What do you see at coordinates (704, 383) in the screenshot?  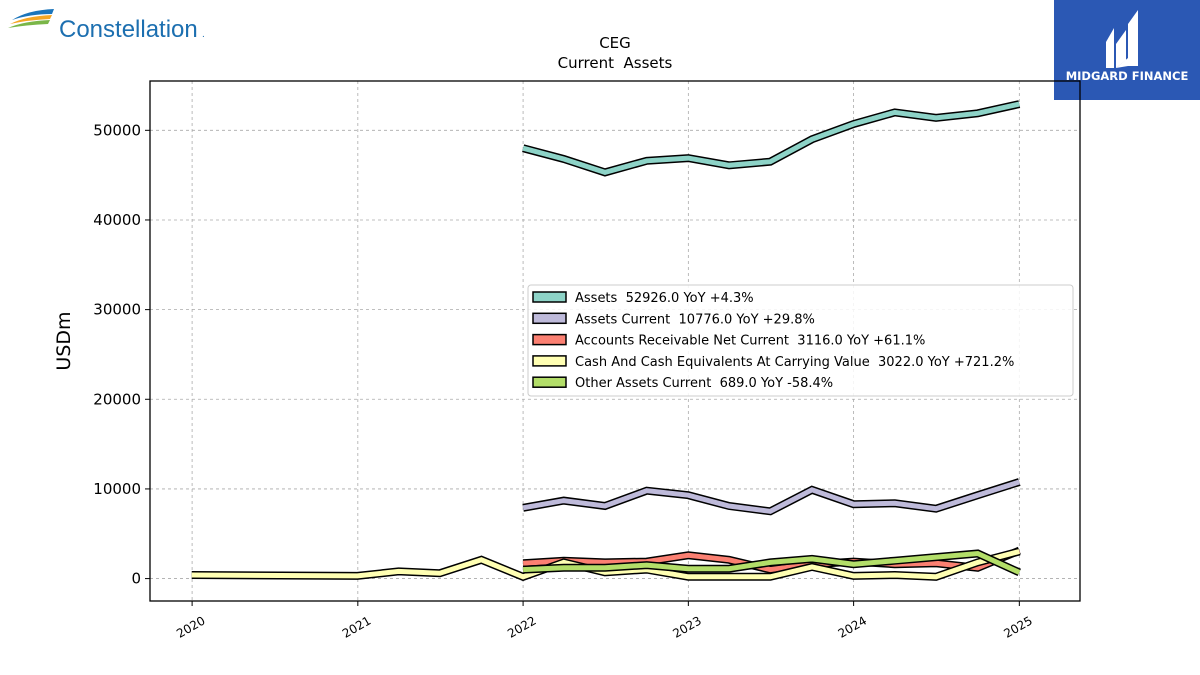 I see `legend-label: Other Assets Current 689.0 YoY -58.4%` at bounding box center [704, 383].